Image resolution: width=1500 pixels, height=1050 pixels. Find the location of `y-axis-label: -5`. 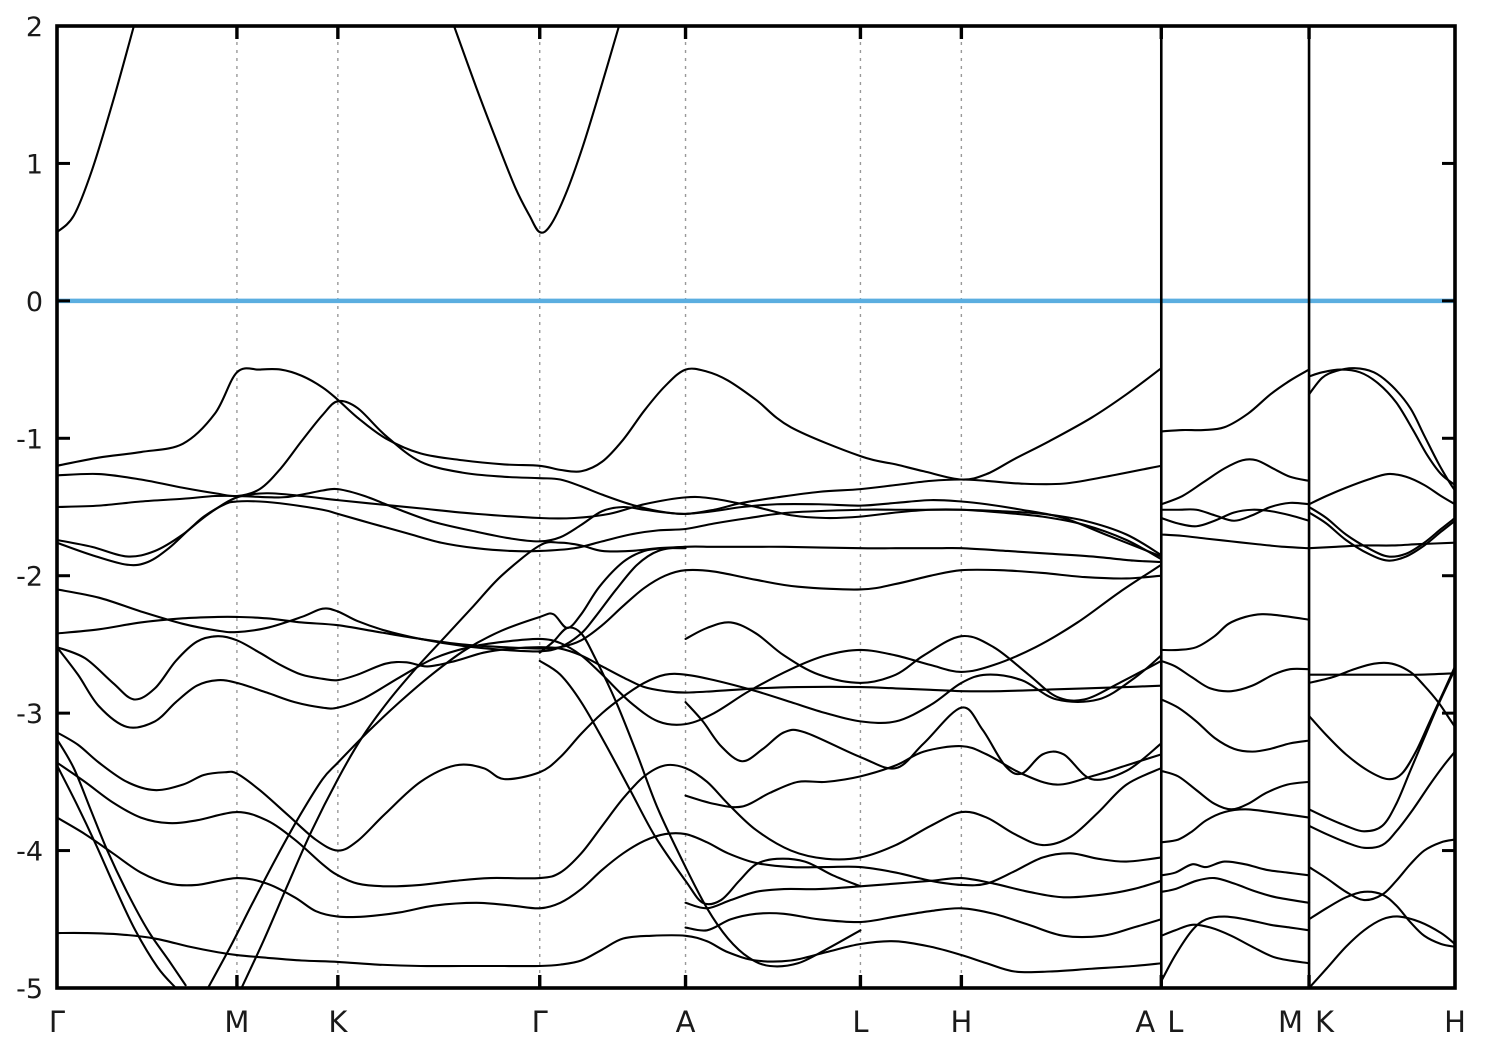

y-axis-label: -5 is located at coordinates (29, 989).